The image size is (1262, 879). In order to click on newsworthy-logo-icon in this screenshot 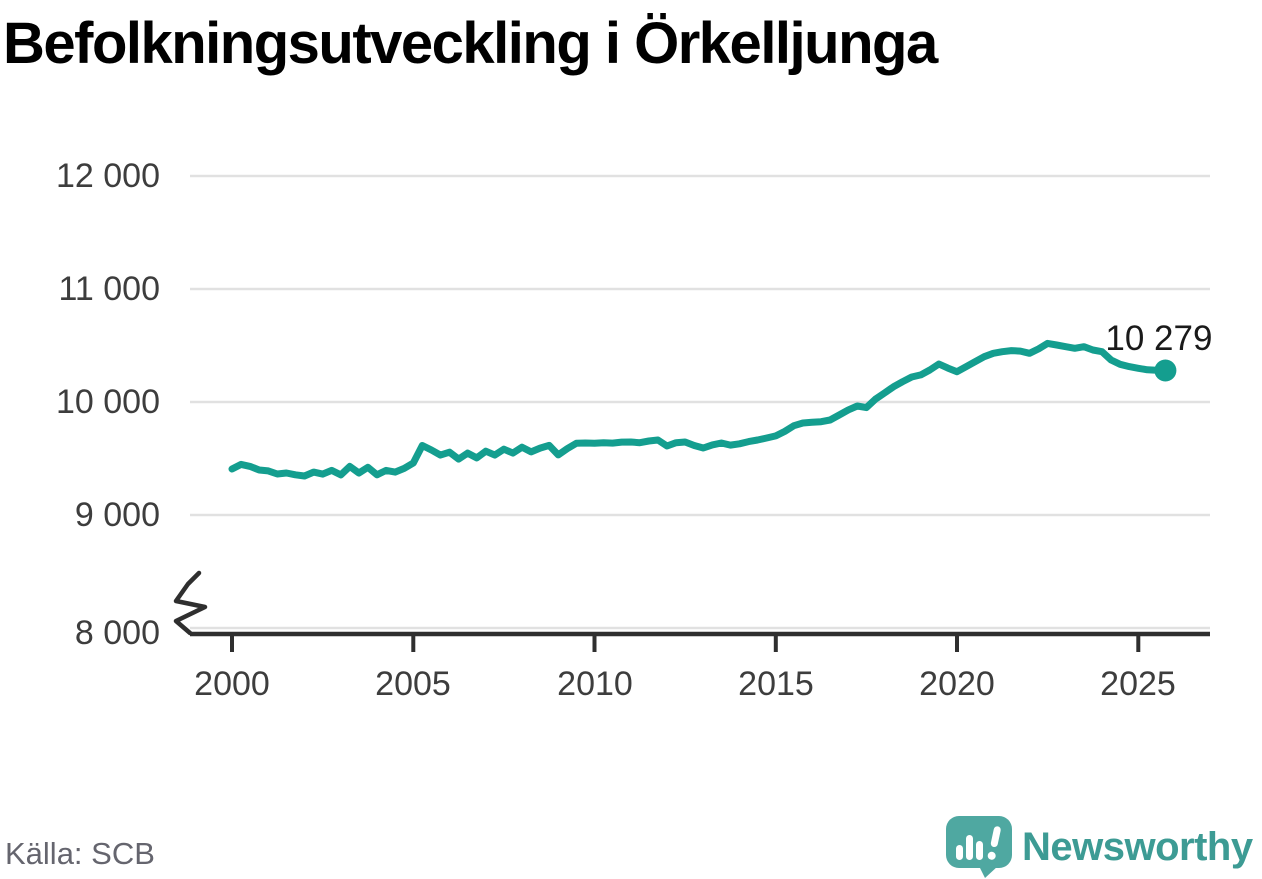, I will do `click(979, 847)`.